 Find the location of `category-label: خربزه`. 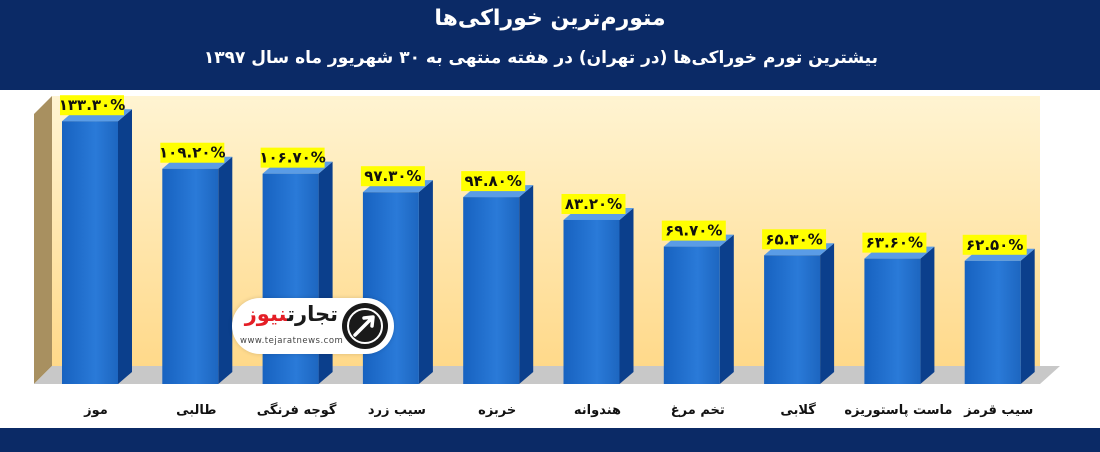

category-label: خربزه is located at coordinates (497, 410).